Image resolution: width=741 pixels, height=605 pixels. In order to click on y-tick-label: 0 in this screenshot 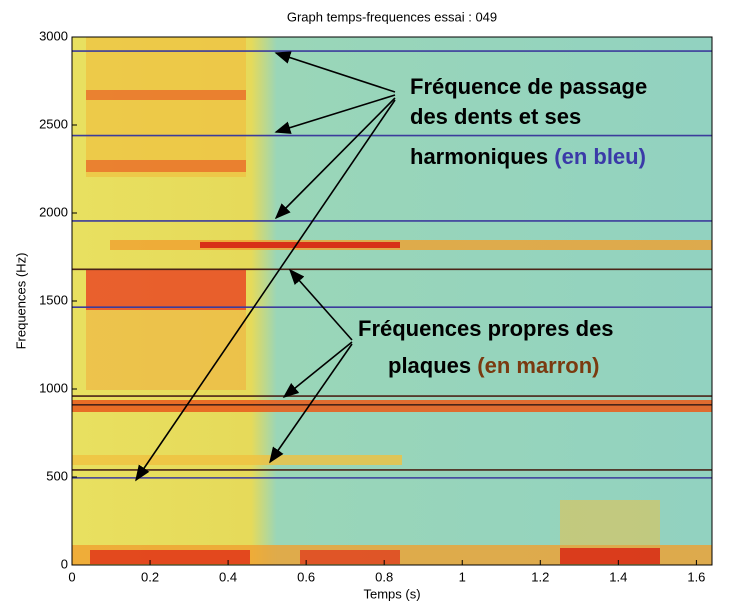, I will do `click(64, 563)`.